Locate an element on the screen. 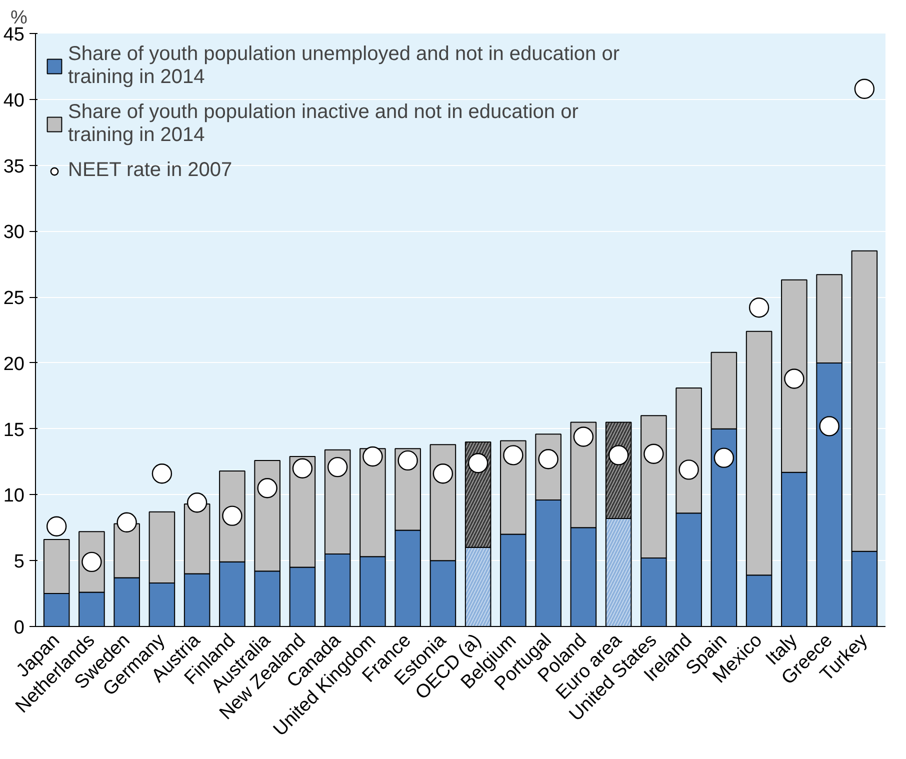  y-tick-label: 0 is located at coordinates (19, 628).